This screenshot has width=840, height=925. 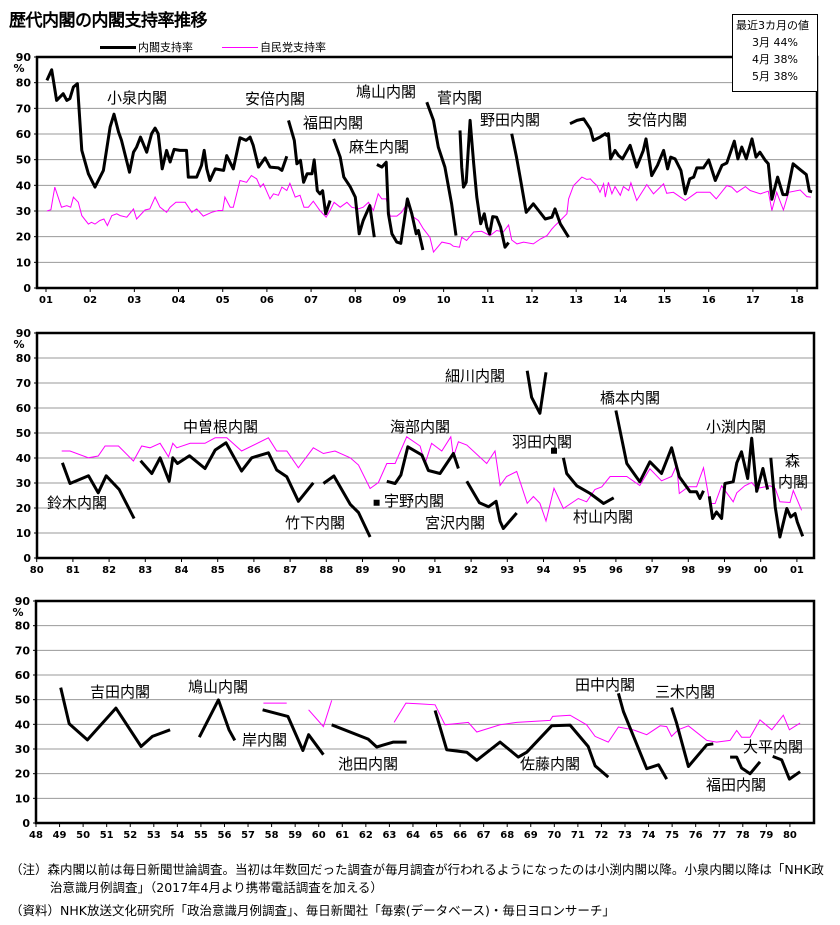 What do you see at coordinates (773, 747) in the screenshot?
I see `cabinet-label: 大平内閣` at bounding box center [773, 747].